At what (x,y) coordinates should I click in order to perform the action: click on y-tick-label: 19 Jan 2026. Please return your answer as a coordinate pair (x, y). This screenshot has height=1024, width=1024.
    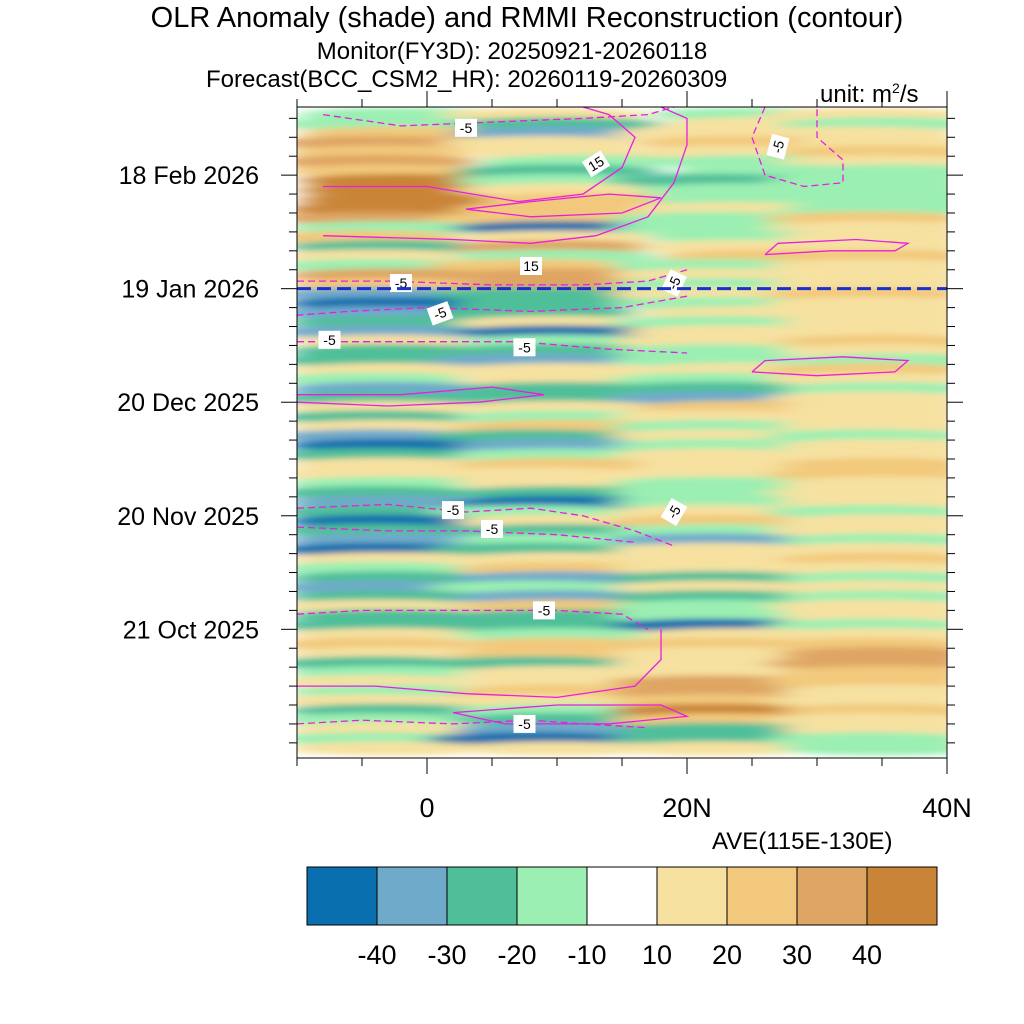
    Looking at the image, I should click on (190, 290).